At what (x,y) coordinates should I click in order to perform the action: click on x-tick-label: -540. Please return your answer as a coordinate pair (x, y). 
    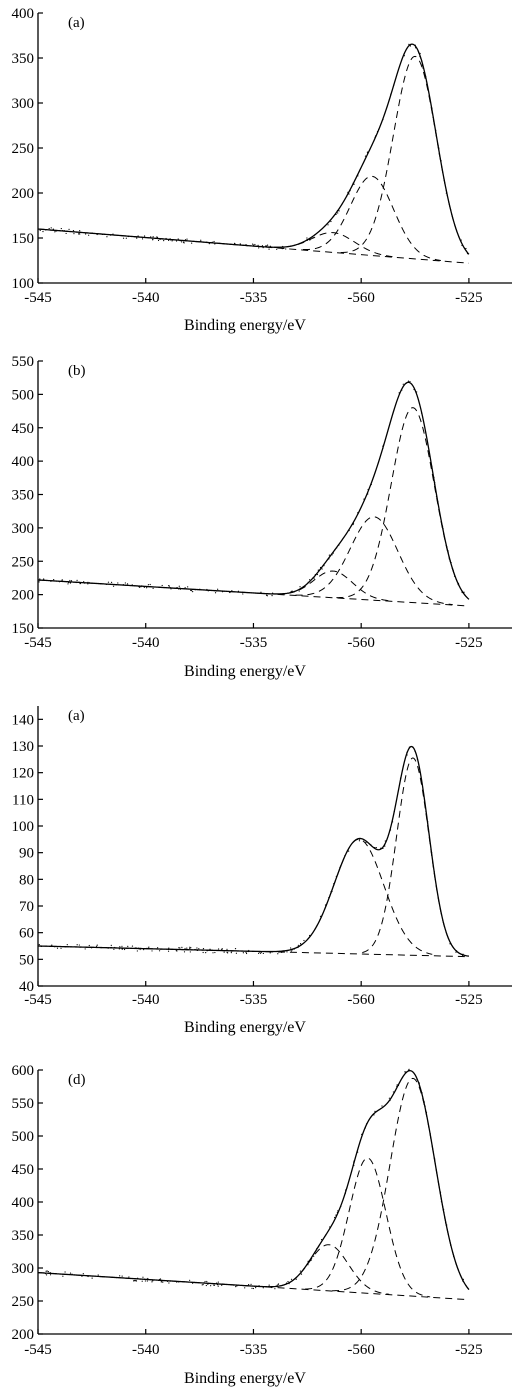
    Looking at the image, I should click on (146, 643).